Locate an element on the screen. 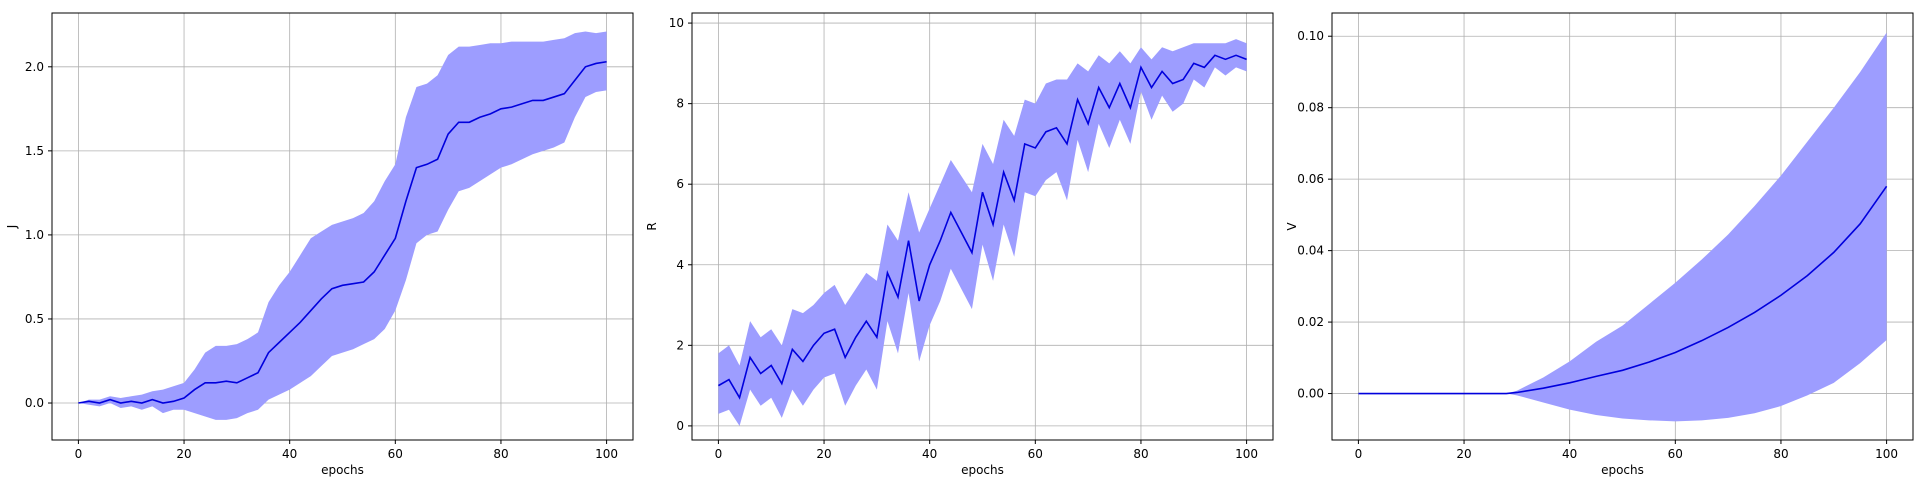 This screenshot has width=1920, height=480. mean-line-v is located at coordinates (1623, 290).